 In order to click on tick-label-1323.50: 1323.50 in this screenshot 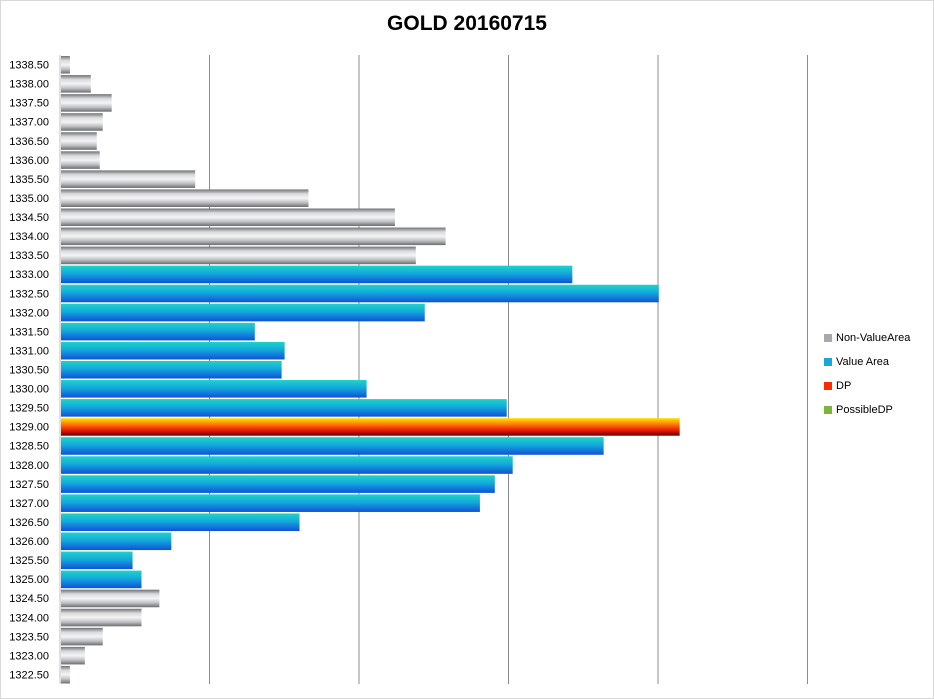, I will do `click(29, 637)`.